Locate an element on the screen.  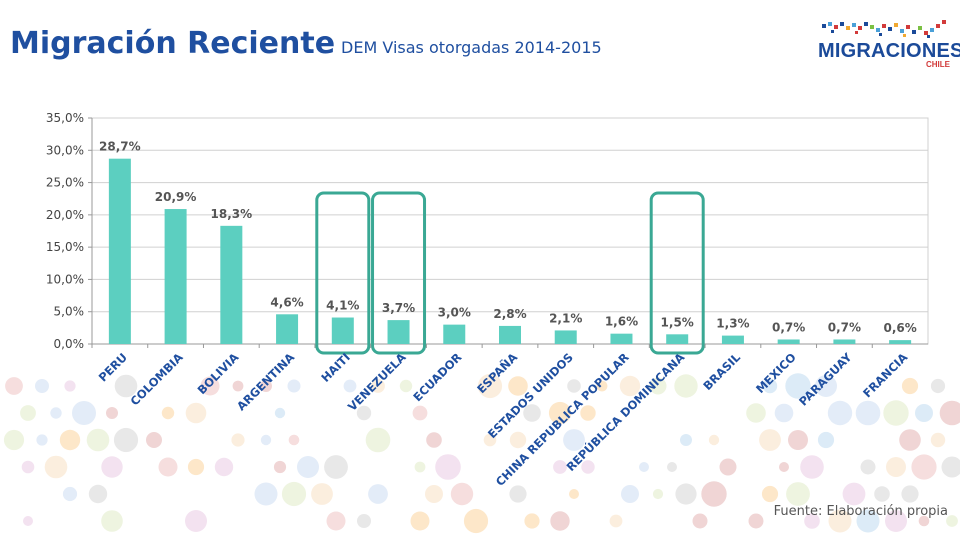
y-tick-label: 25,0% is located at coordinates (65, 183).